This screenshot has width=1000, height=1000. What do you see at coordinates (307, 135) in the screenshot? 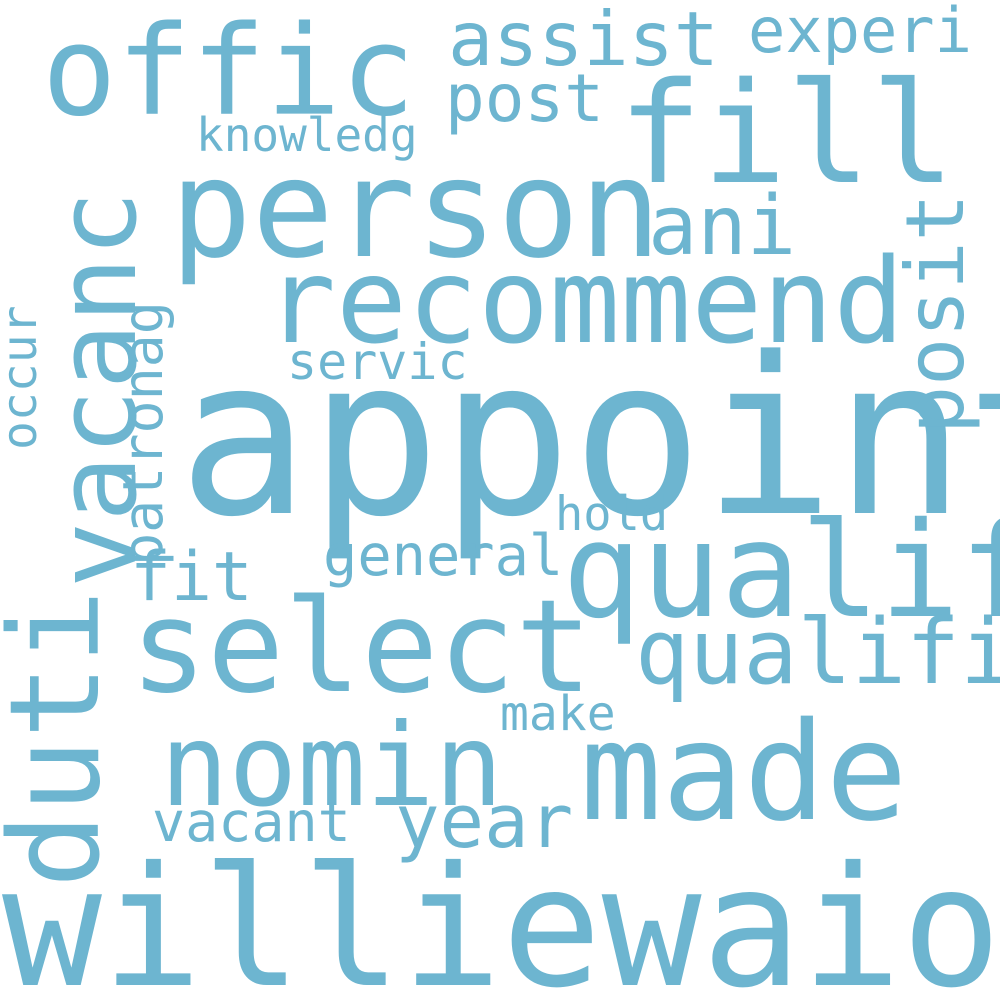
I see `word-knowledg: knowledg` at bounding box center [307, 135].